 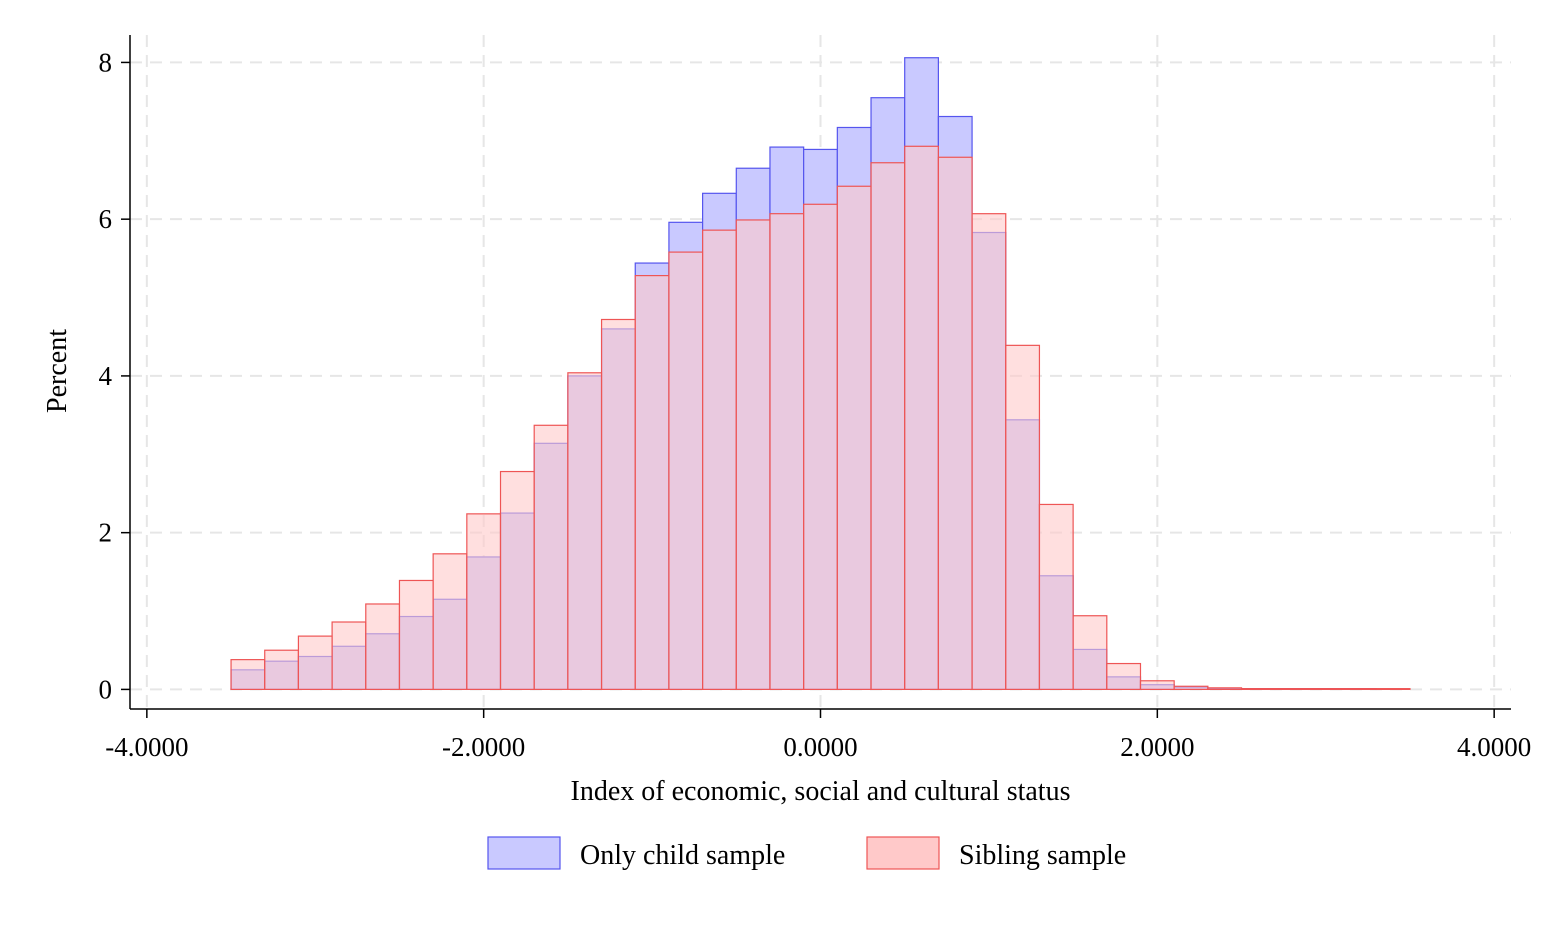 I want to click on legend-label-sibling: Sibling sample, so click(x=1042, y=855).